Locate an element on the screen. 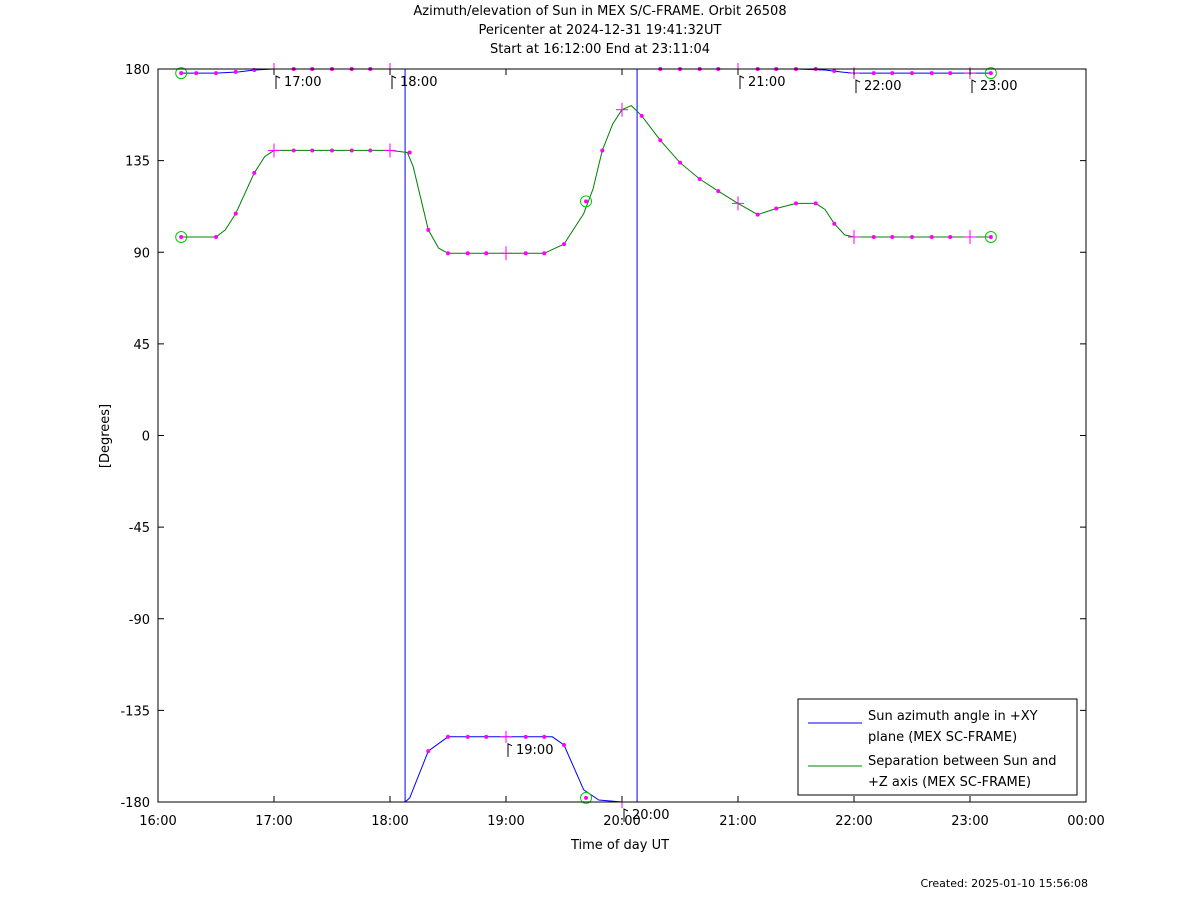  azimuth-hour-label: 23:00 is located at coordinates (998, 86).